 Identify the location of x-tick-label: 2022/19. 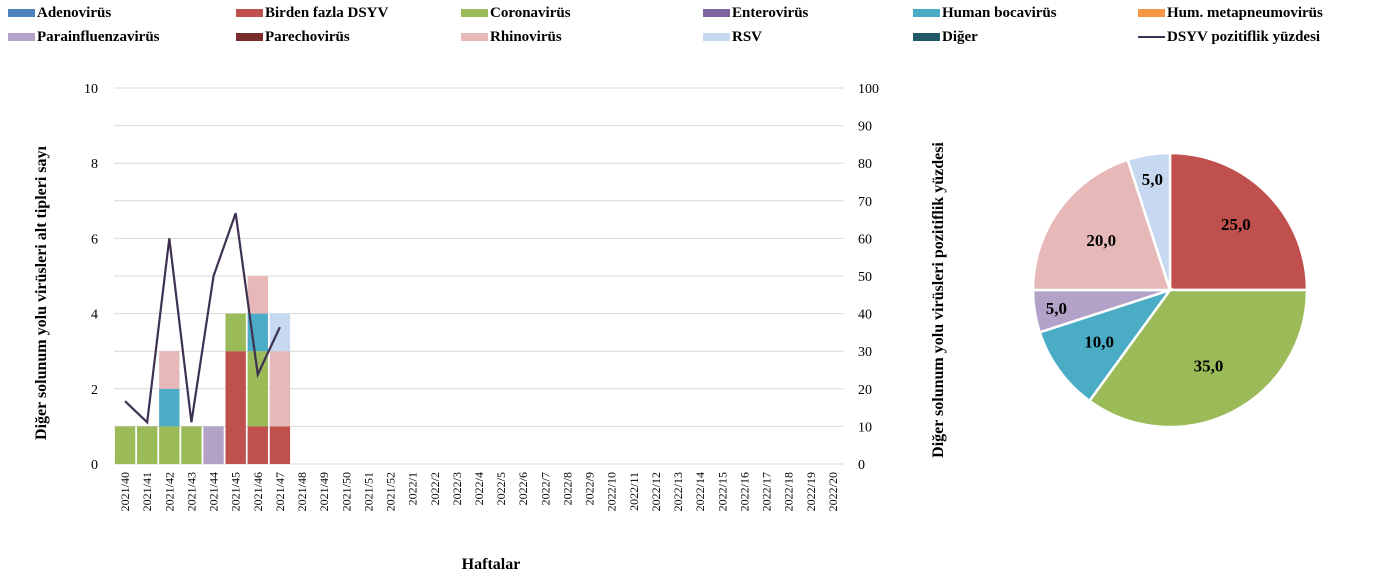
(811, 491).